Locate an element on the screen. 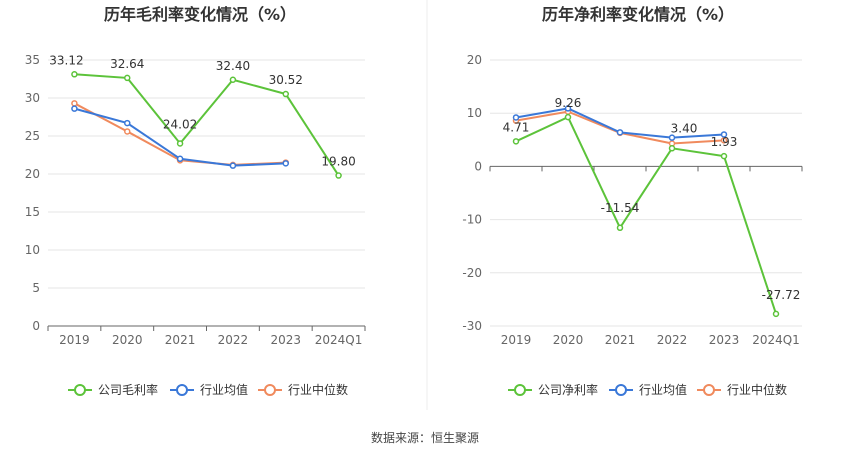 The width and height of the screenshot is (850, 459). y-tick-label: 5 is located at coordinates (36, 288).